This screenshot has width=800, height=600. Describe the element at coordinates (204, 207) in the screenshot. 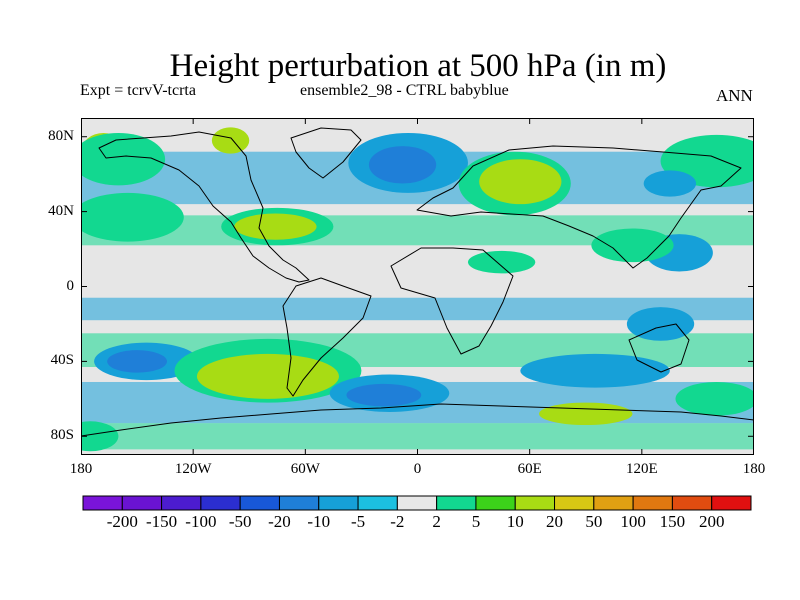

I see `coastline-north-america` at that location.